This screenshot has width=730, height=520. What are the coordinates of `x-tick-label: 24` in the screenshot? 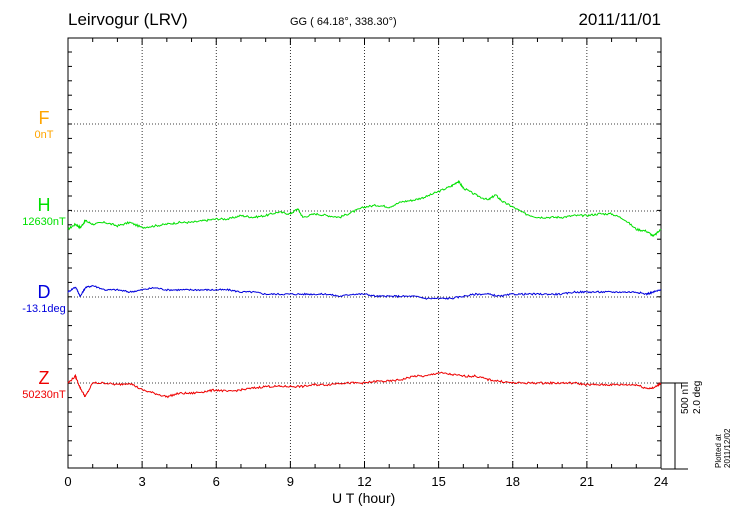 It's located at (661, 481).